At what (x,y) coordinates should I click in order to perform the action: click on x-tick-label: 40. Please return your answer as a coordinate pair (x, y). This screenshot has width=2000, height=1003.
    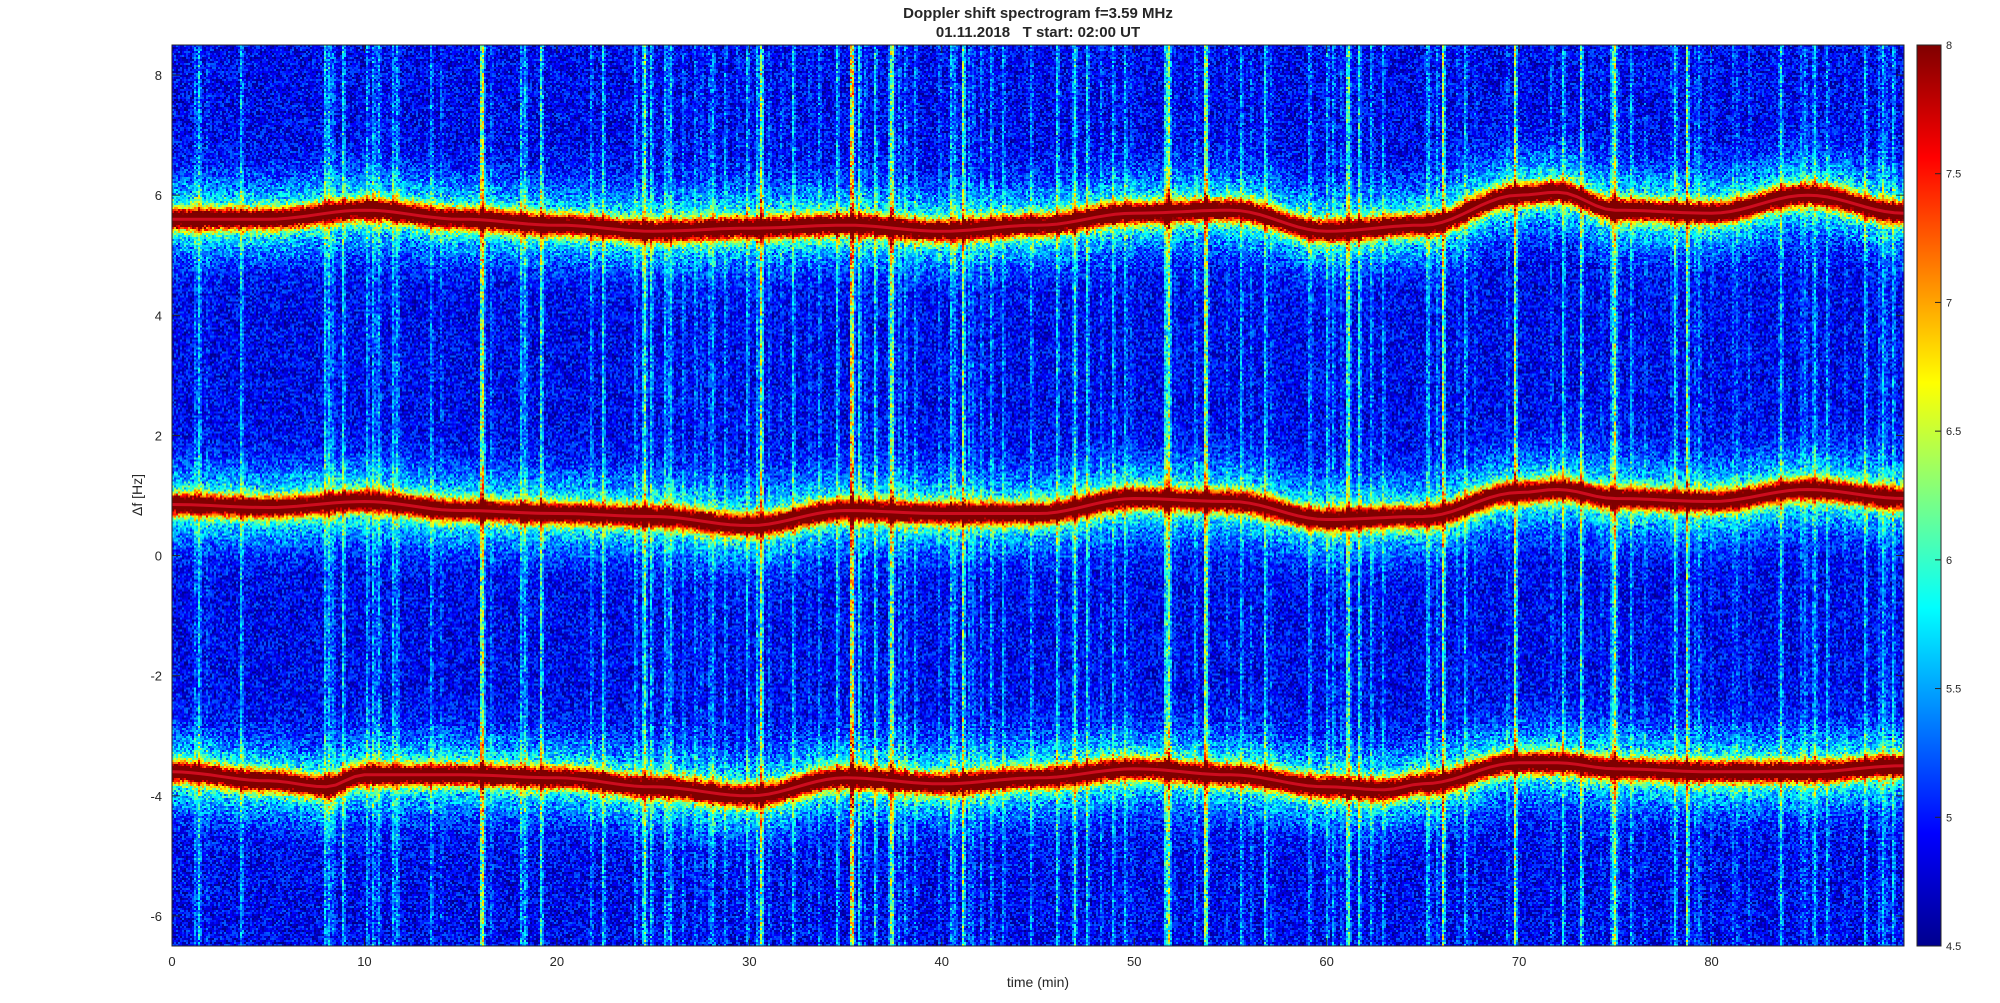
    Looking at the image, I should click on (942, 961).